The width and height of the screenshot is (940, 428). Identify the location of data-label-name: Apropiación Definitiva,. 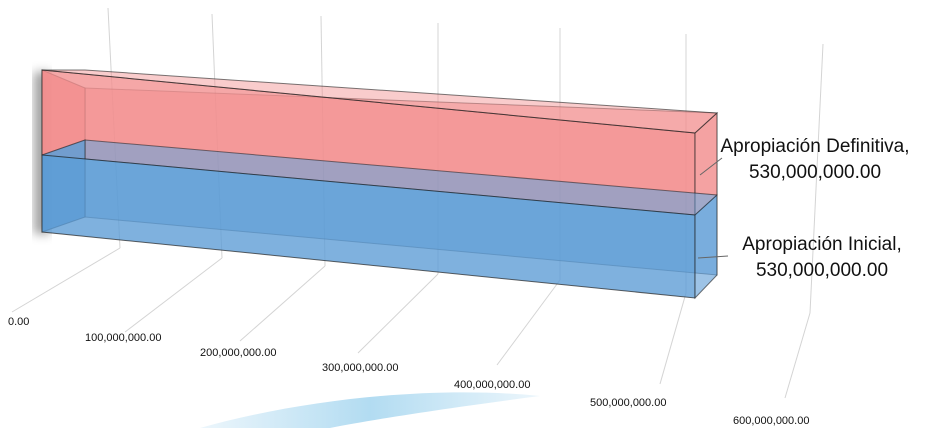
(814, 146).